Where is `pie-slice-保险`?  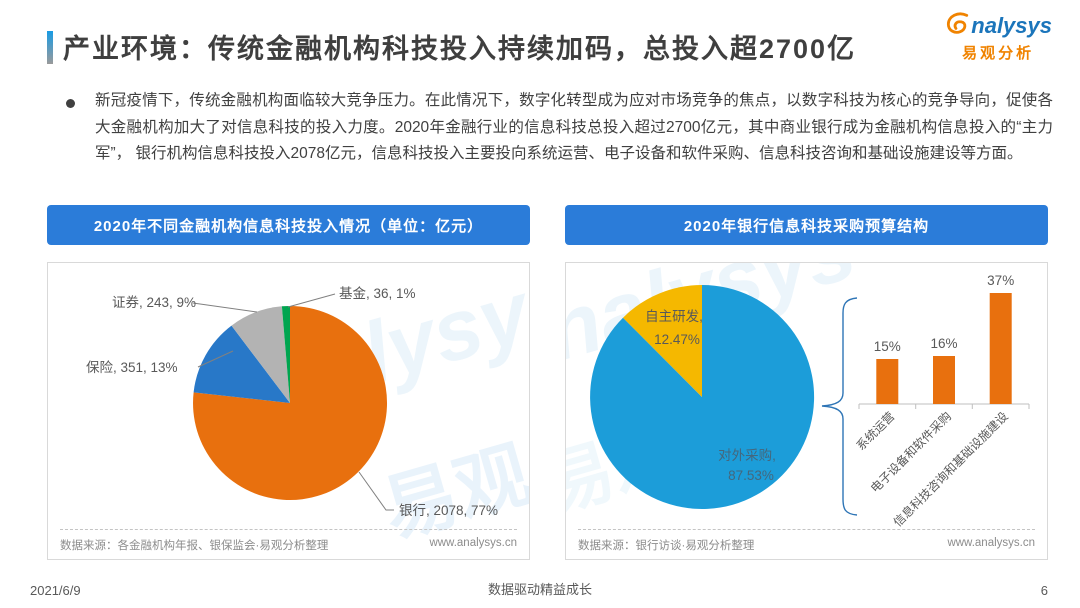 pie-slice-保险 is located at coordinates (241, 364).